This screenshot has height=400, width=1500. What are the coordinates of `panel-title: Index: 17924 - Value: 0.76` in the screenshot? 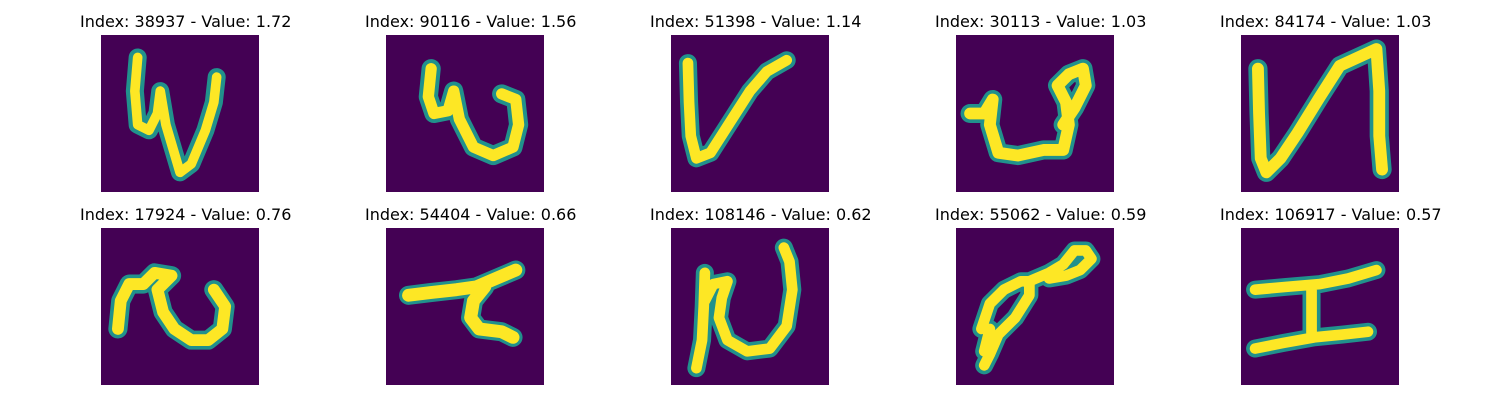 It's located at (186, 214).